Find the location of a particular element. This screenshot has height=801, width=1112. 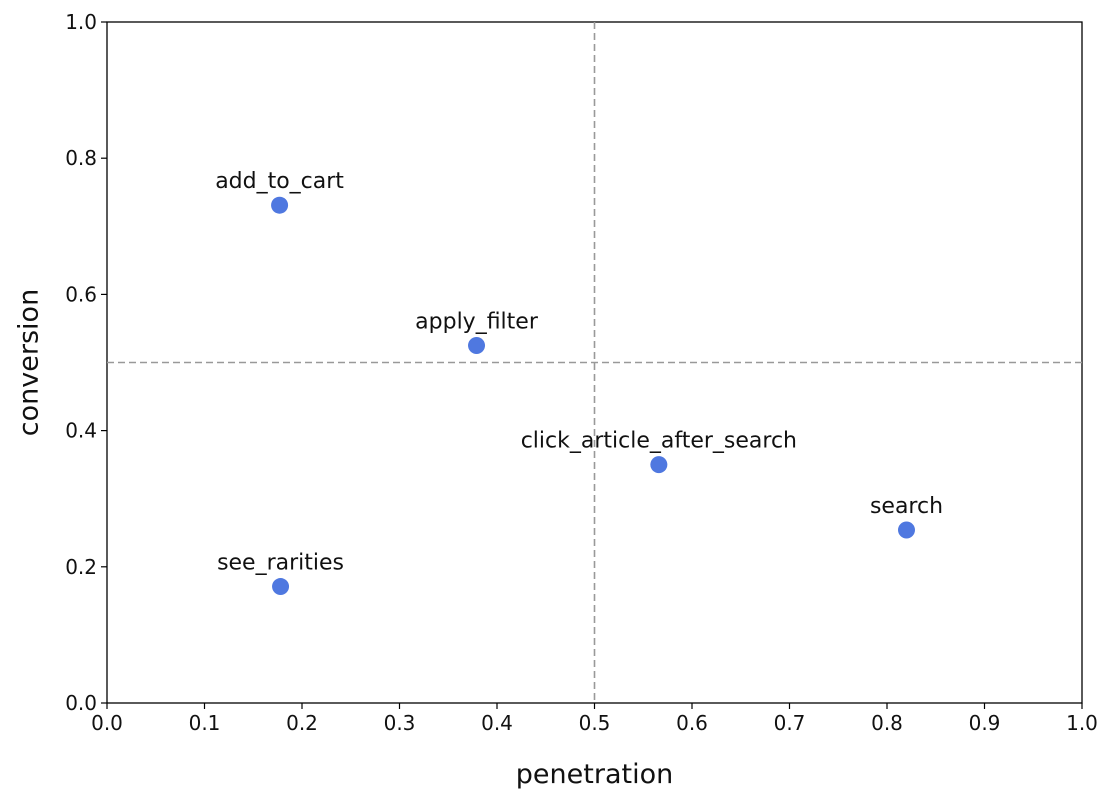

y-tick-label: 0.2 is located at coordinates (81, 567).